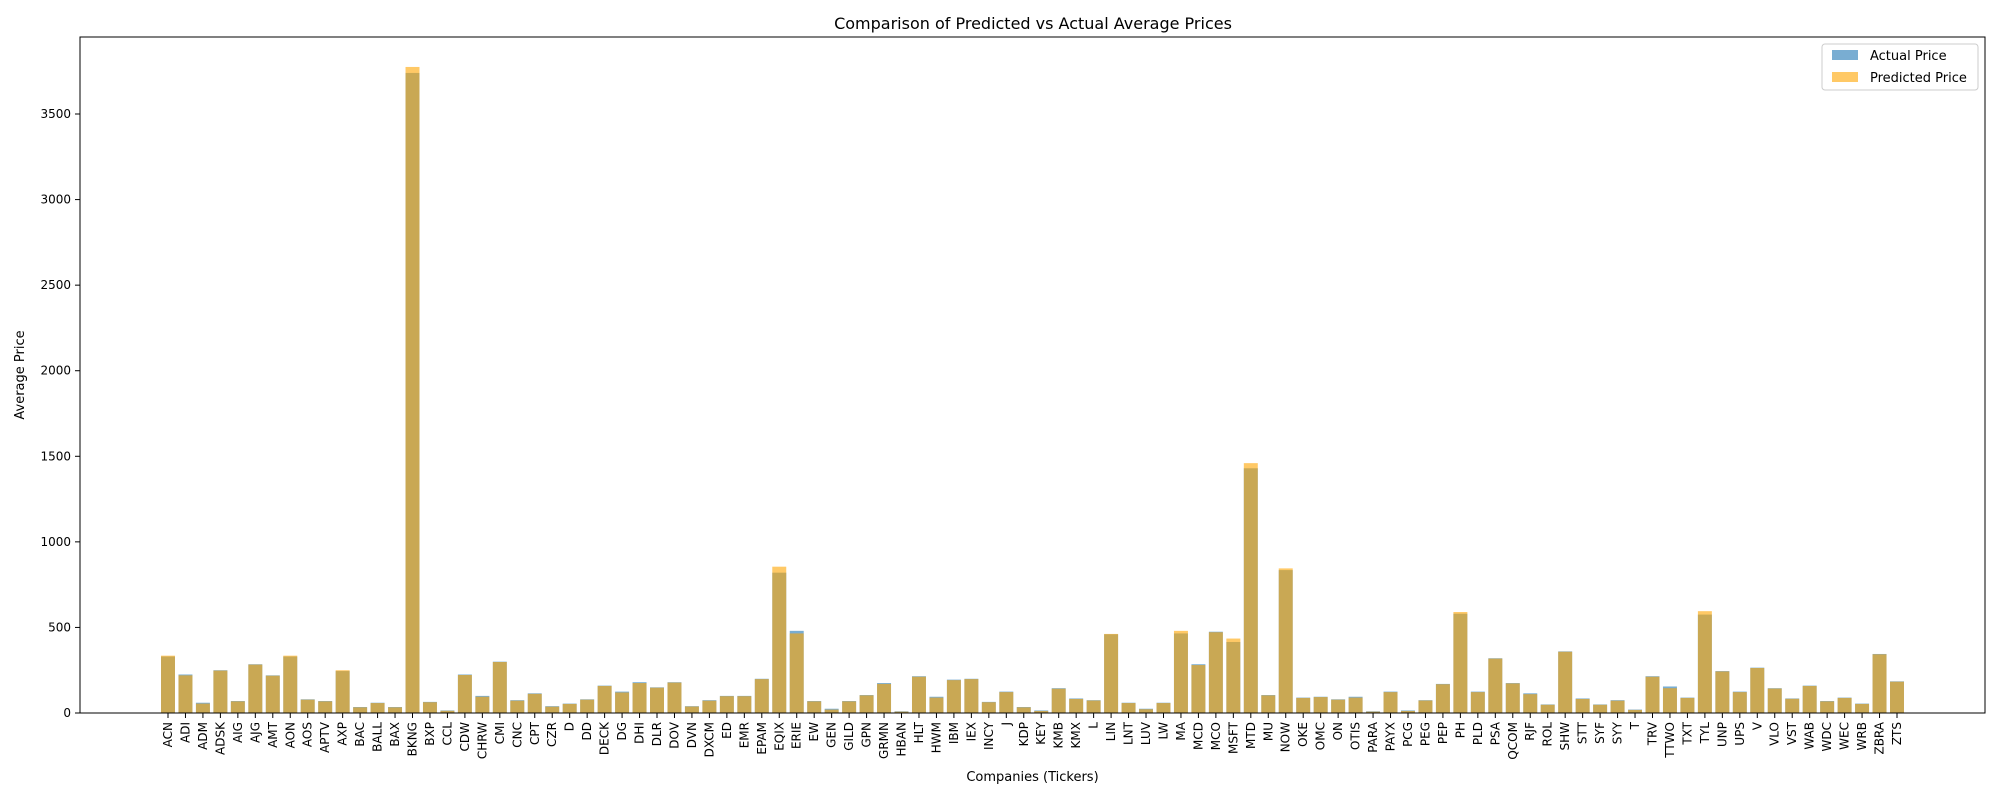  Describe the element at coordinates (1705, 733) in the screenshot. I see `x-tick-label: TYL` at that location.